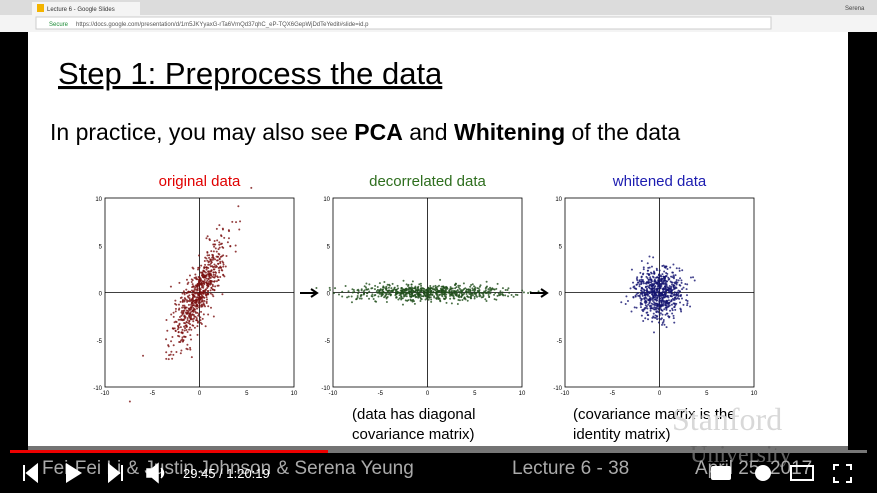 Image resolution: width=877 pixels, height=493 pixels. I want to click on play-button, so click(74, 473).